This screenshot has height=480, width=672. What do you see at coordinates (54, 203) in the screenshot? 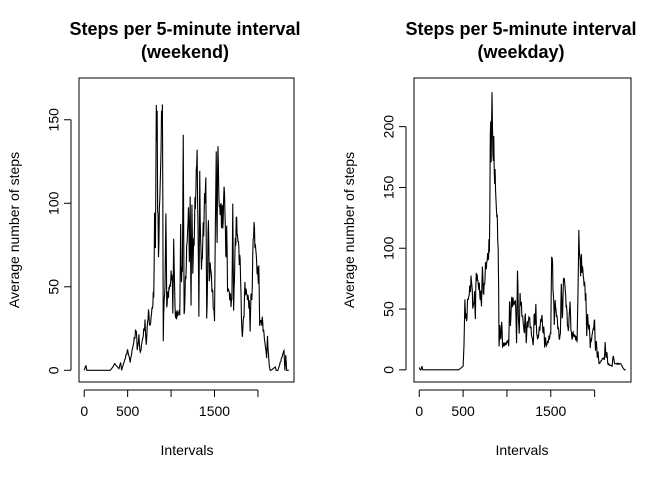
I see `weekend-y-tick-label: 100` at bounding box center [54, 203].